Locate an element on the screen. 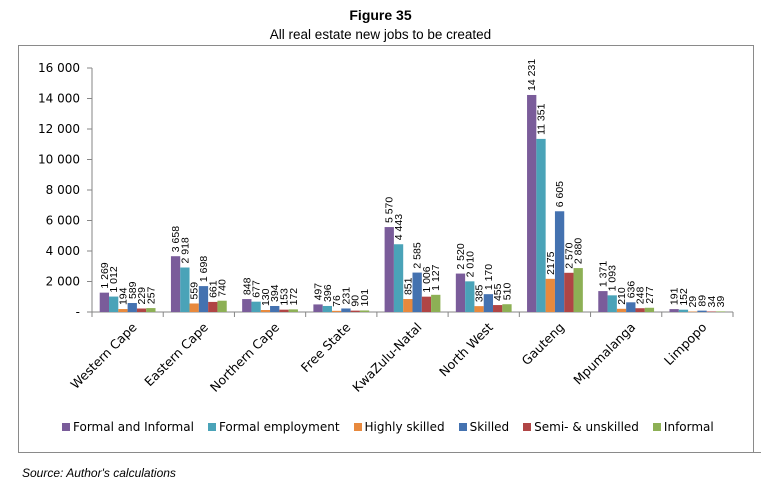 Image resolution: width=761 pixels, height=491 pixels. data-label: 394 is located at coordinates (275, 293).